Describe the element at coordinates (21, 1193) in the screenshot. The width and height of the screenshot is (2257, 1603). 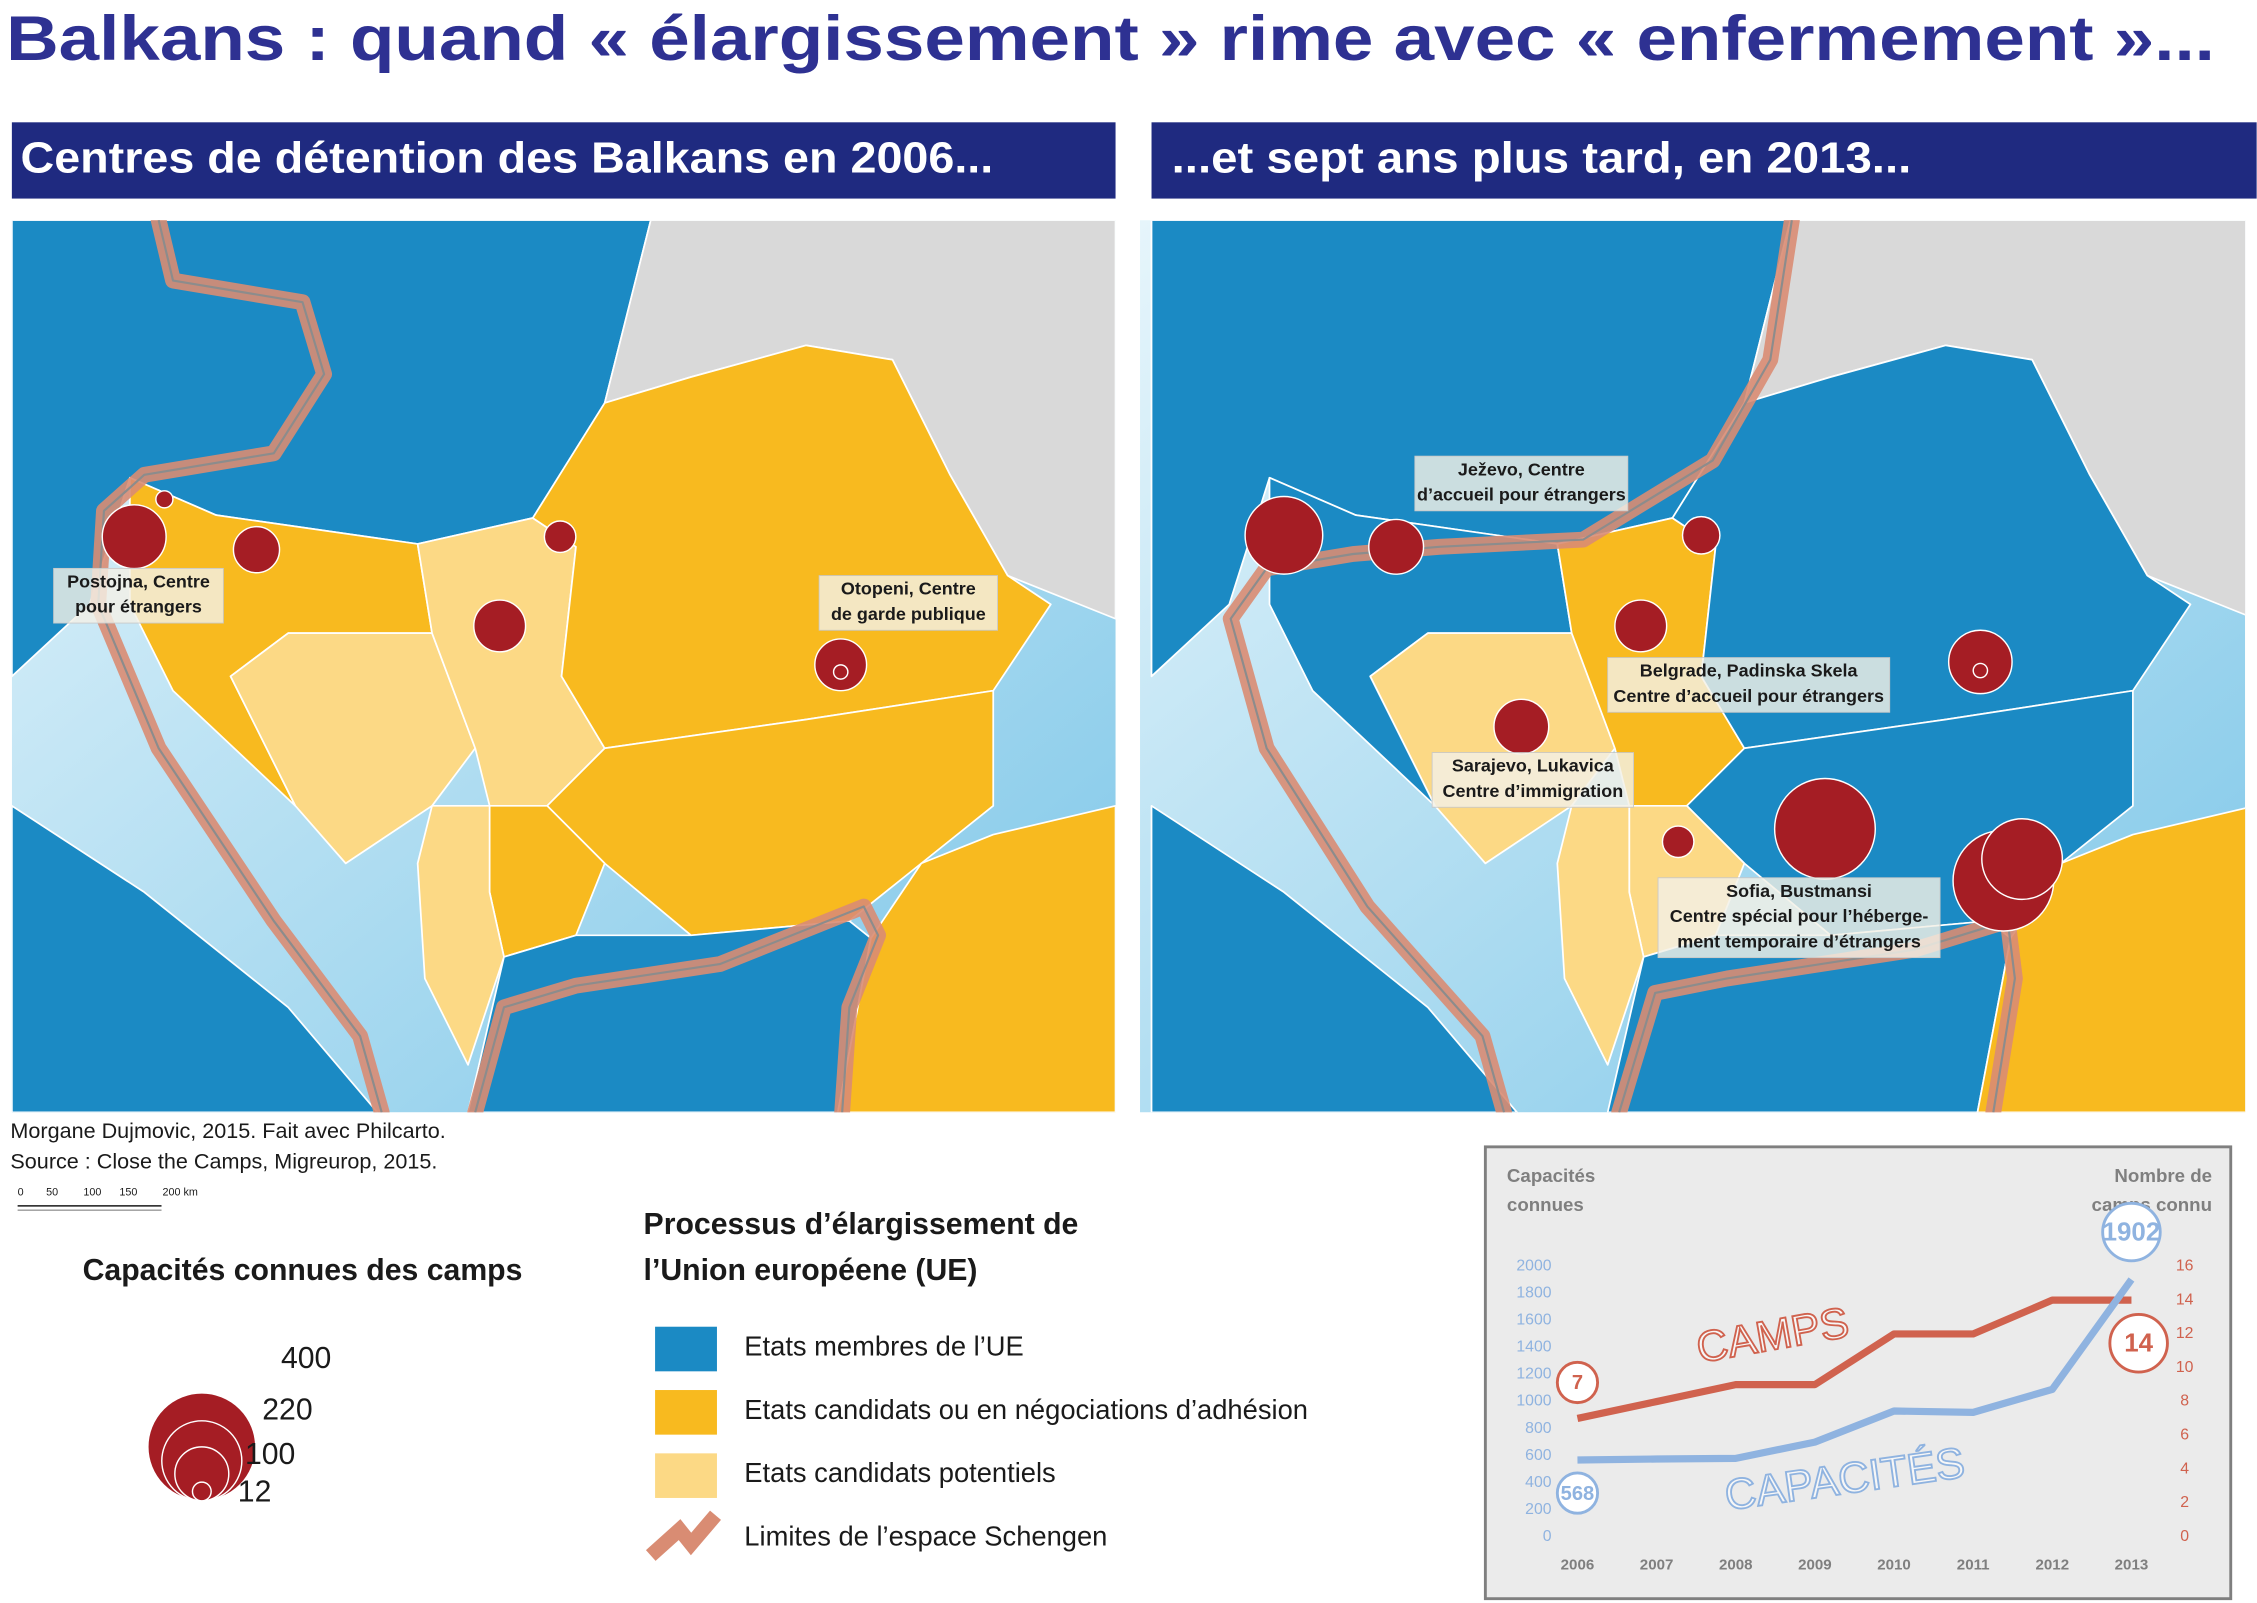
I see `scale-label: 0` at that location.